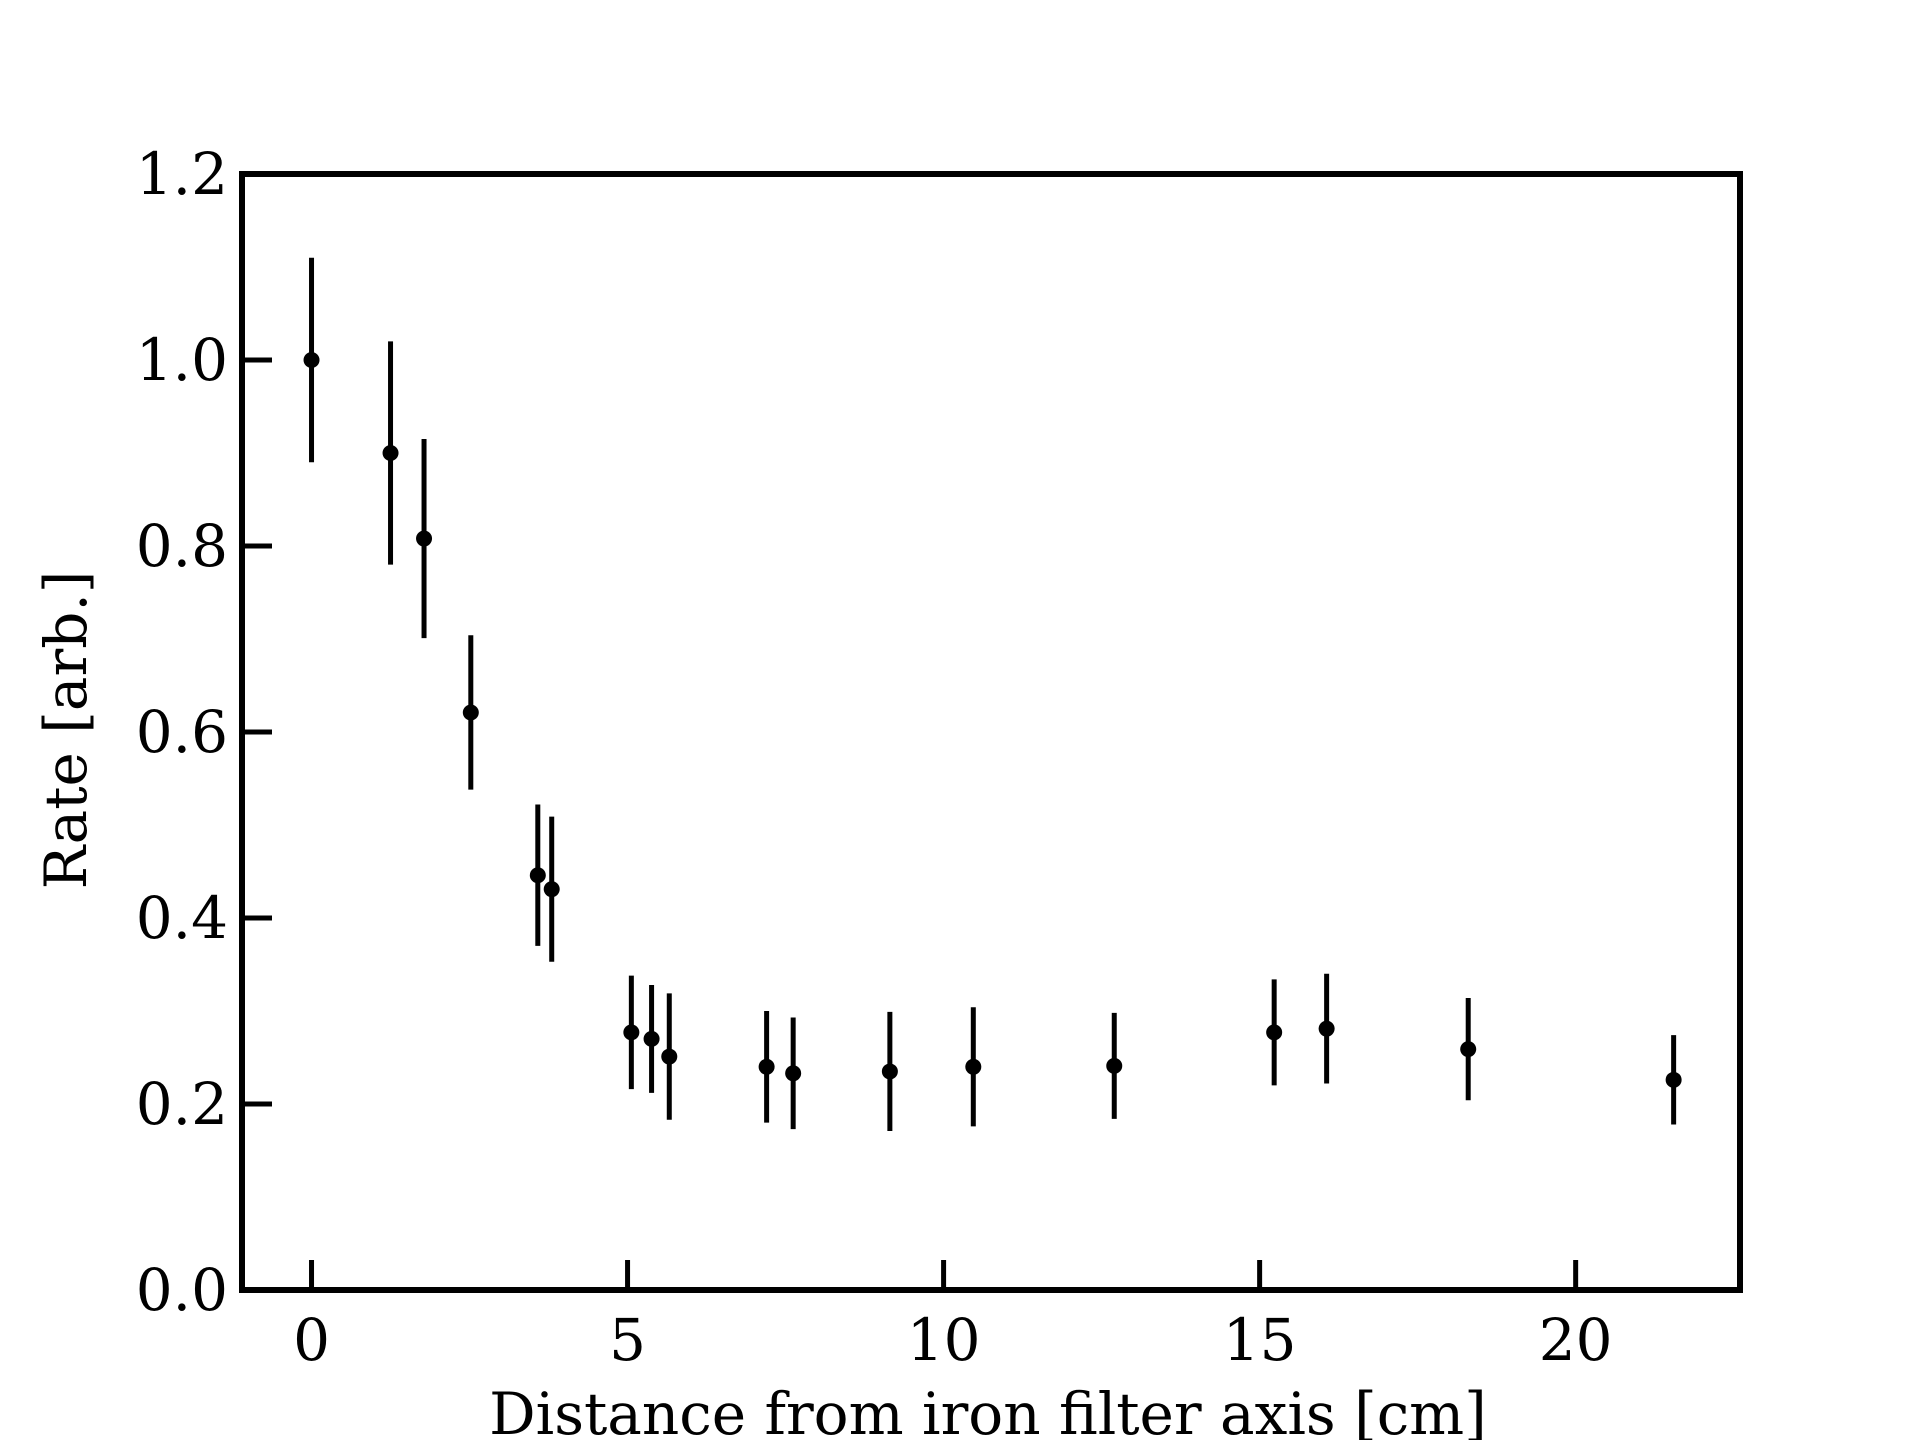 The width and height of the screenshot is (1920, 1440). What do you see at coordinates (182, 174) in the screenshot?
I see `y-tick-label: 1.2` at bounding box center [182, 174].